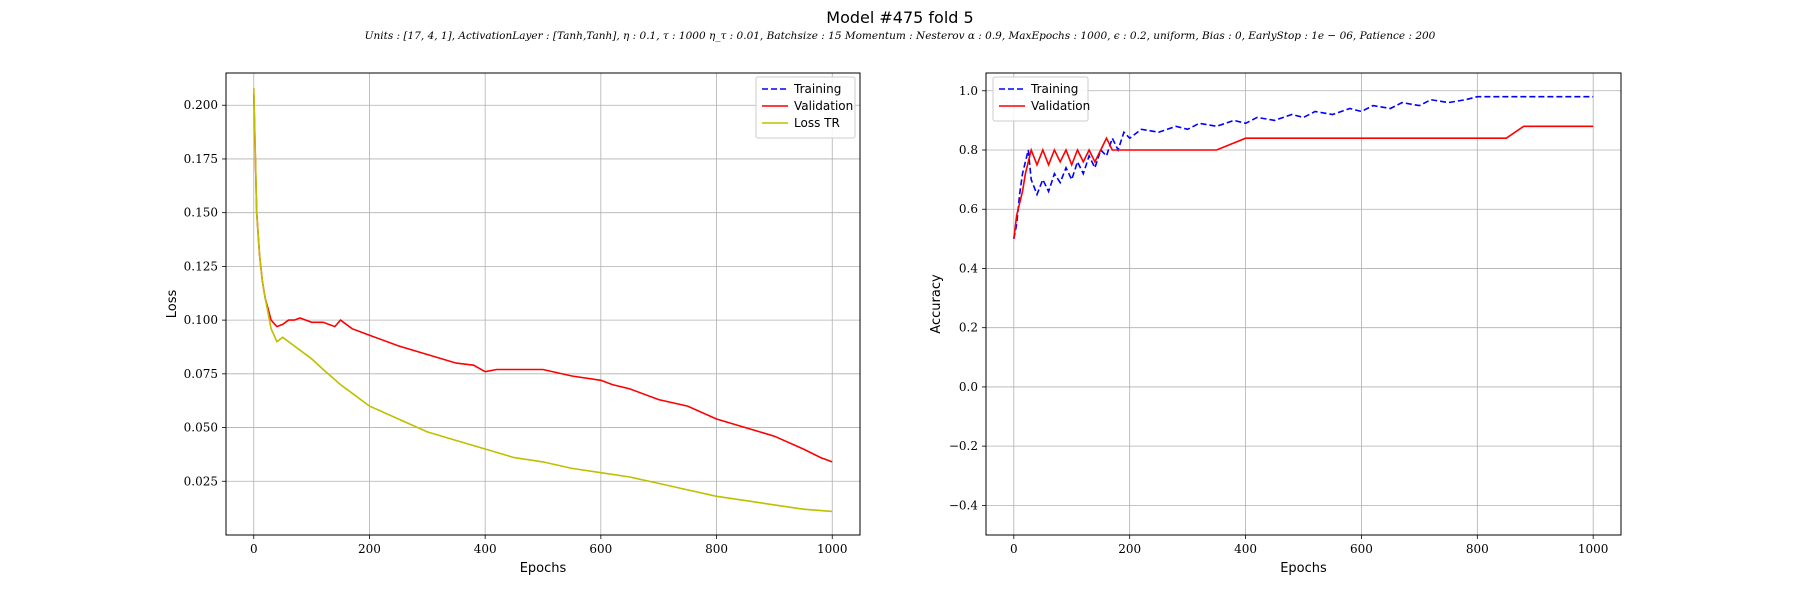 The height and width of the screenshot is (600, 1800). Describe the element at coordinates (201, 374) in the screenshot. I see `y-tick-label: 0.075` at that location.